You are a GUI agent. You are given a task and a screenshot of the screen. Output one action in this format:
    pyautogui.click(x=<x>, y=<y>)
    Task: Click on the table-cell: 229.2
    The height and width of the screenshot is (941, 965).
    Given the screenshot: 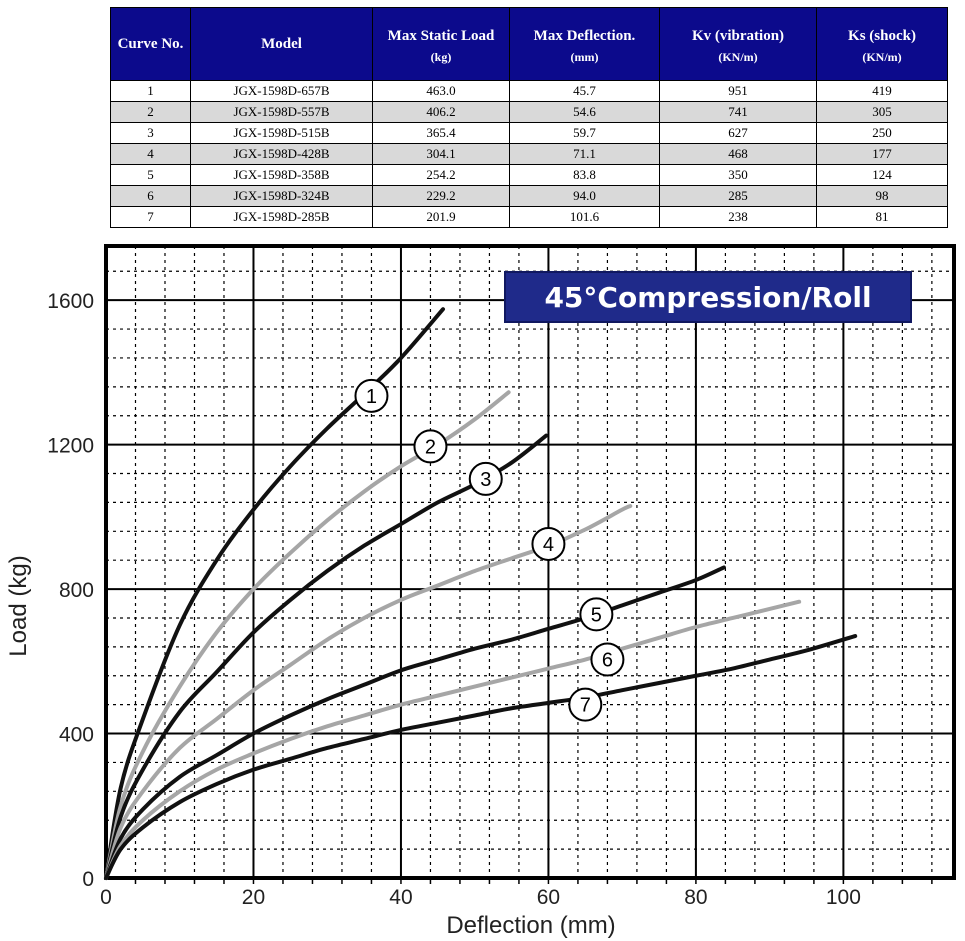 What is the action you would take?
    pyautogui.click(x=441, y=196)
    